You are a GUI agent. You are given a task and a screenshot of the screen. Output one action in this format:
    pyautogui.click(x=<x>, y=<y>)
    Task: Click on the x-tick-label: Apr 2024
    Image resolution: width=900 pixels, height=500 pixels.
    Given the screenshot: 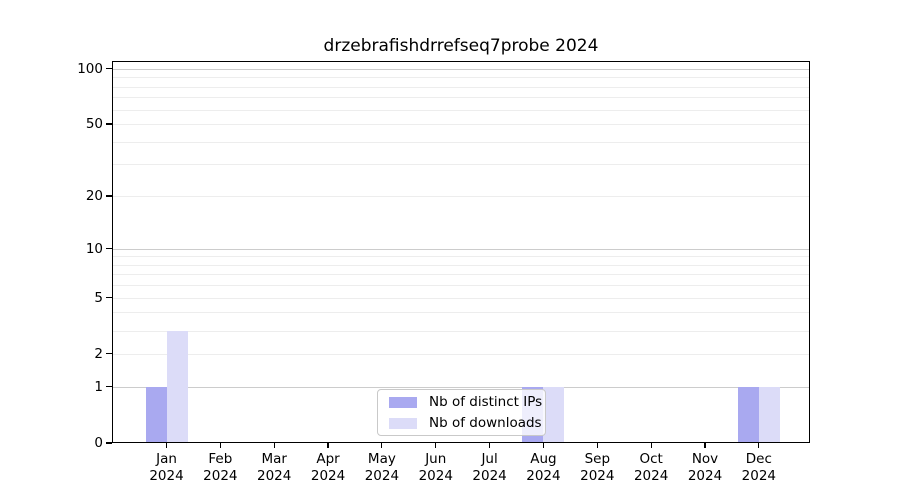 What is the action you would take?
    pyautogui.click(x=328, y=467)
    